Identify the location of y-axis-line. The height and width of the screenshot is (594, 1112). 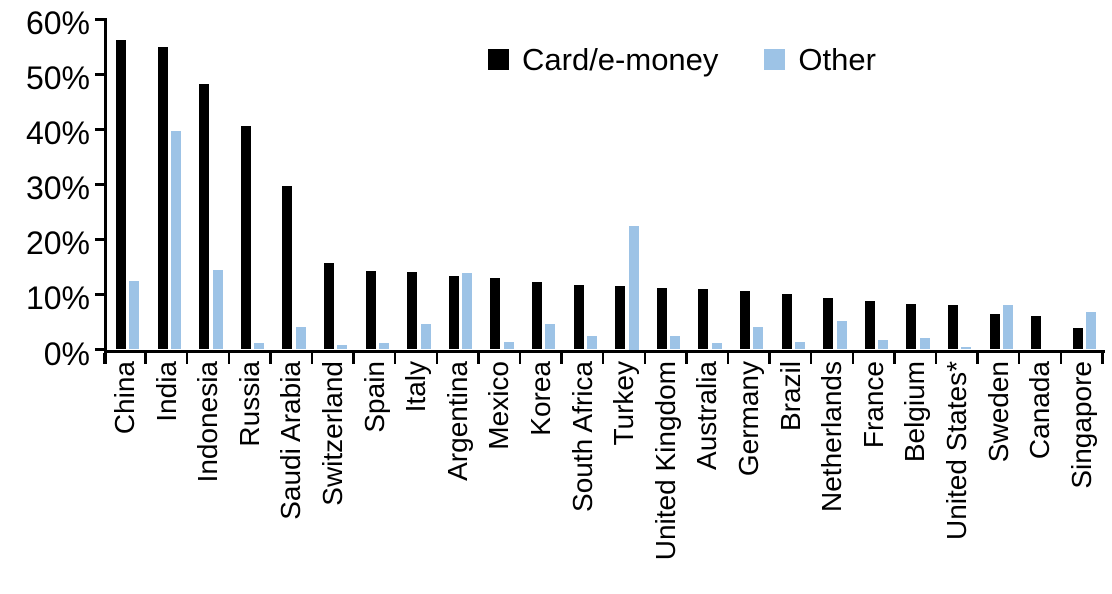
(105, 190).